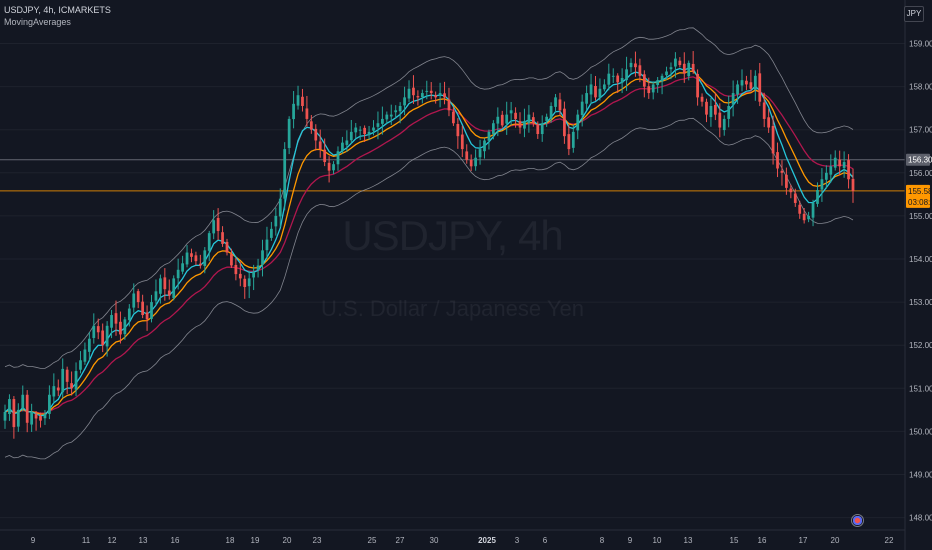 The image size is (932, 550). What do you see at coordinates (803, 540) in the screenshot?
I see `x-tick-label: 17` at bounding box center [803, 540].